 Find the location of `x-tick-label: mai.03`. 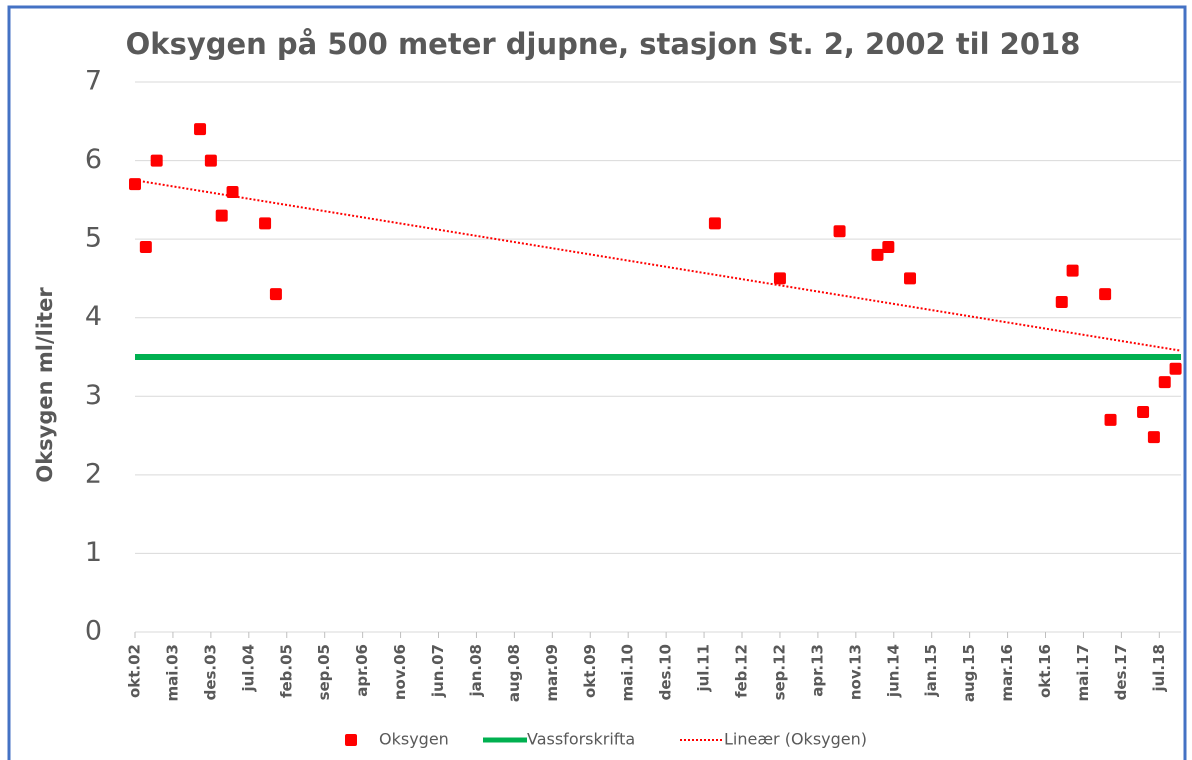

x-tick-label: mai.03 is located at coordinates (172, 672).